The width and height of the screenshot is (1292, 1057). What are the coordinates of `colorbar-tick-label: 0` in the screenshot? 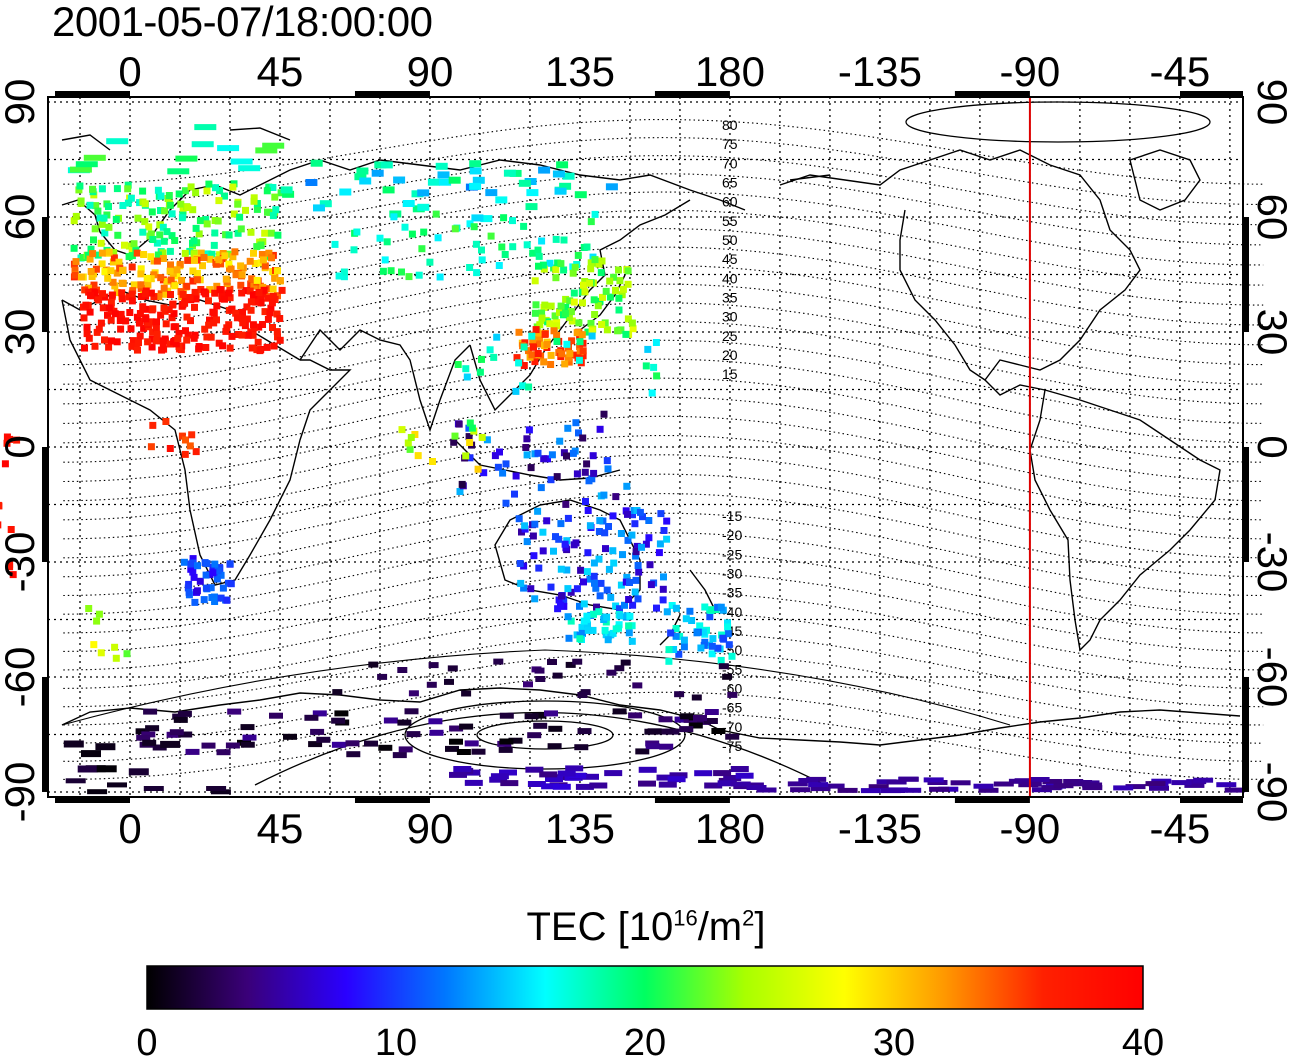 It's located at (146, 1039).